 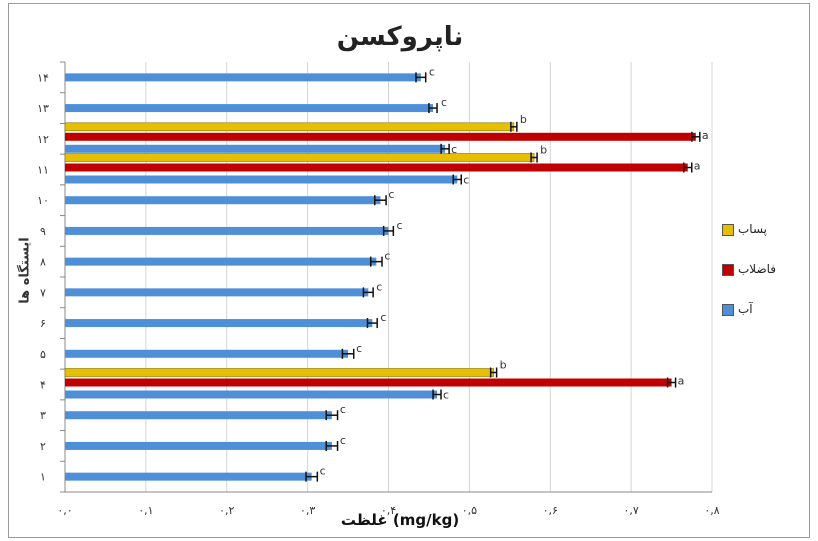 What do you see at coordinates (469, 510) in the screenshot?
I see `x-tick-label: ۰,۵` at bounding box center [469, 510].